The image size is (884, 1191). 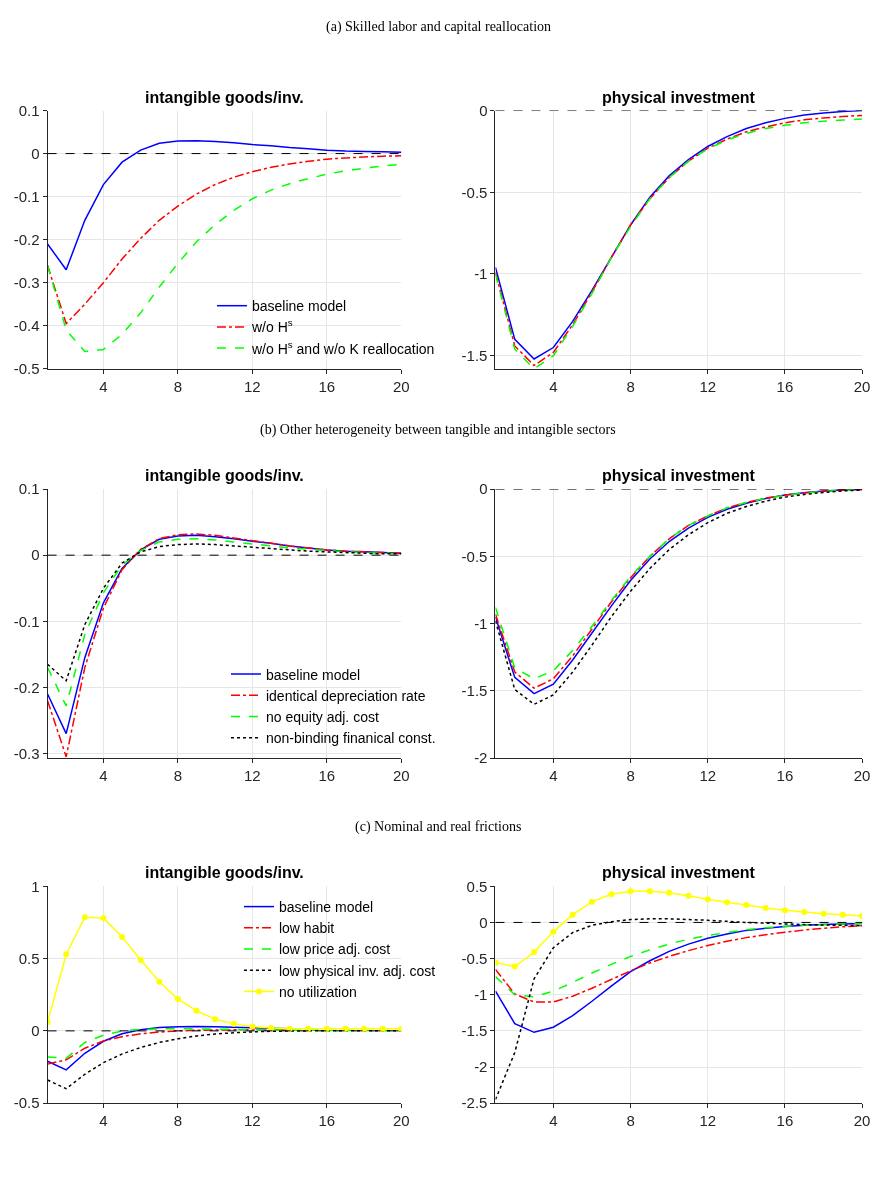 I want to click on text: (c) Nominal and real frictions, so click(x=438, y=827).